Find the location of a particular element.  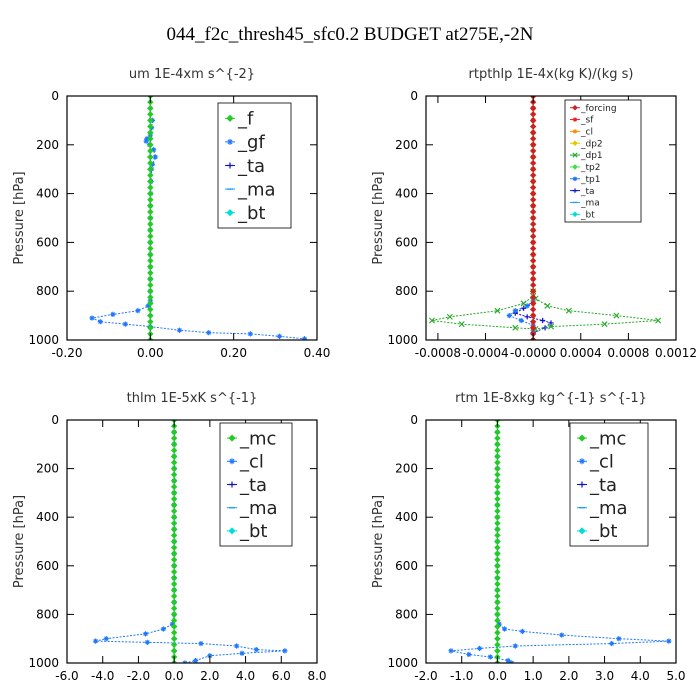

legend-label: _ta is located at coordinates (603, 485).